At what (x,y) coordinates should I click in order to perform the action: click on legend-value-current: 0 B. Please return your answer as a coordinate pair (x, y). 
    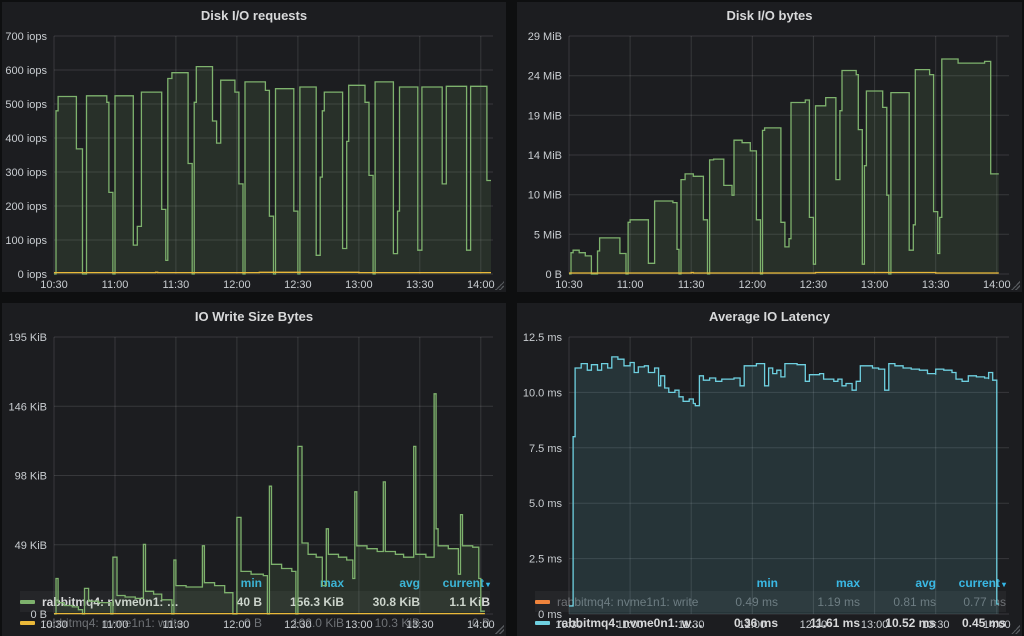
    Looking at the image, I should click on (480, 622).